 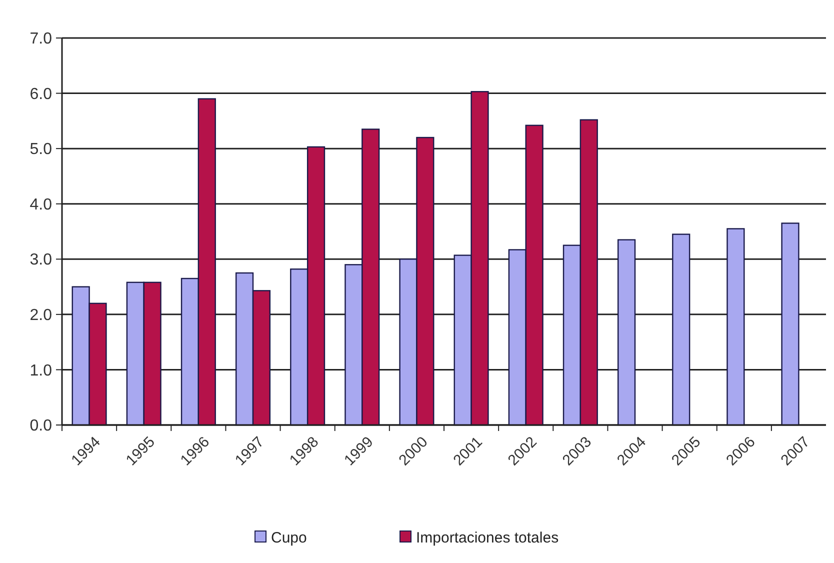 I want to click on y-tick-label: 4.0, so click(x=41, y=205).